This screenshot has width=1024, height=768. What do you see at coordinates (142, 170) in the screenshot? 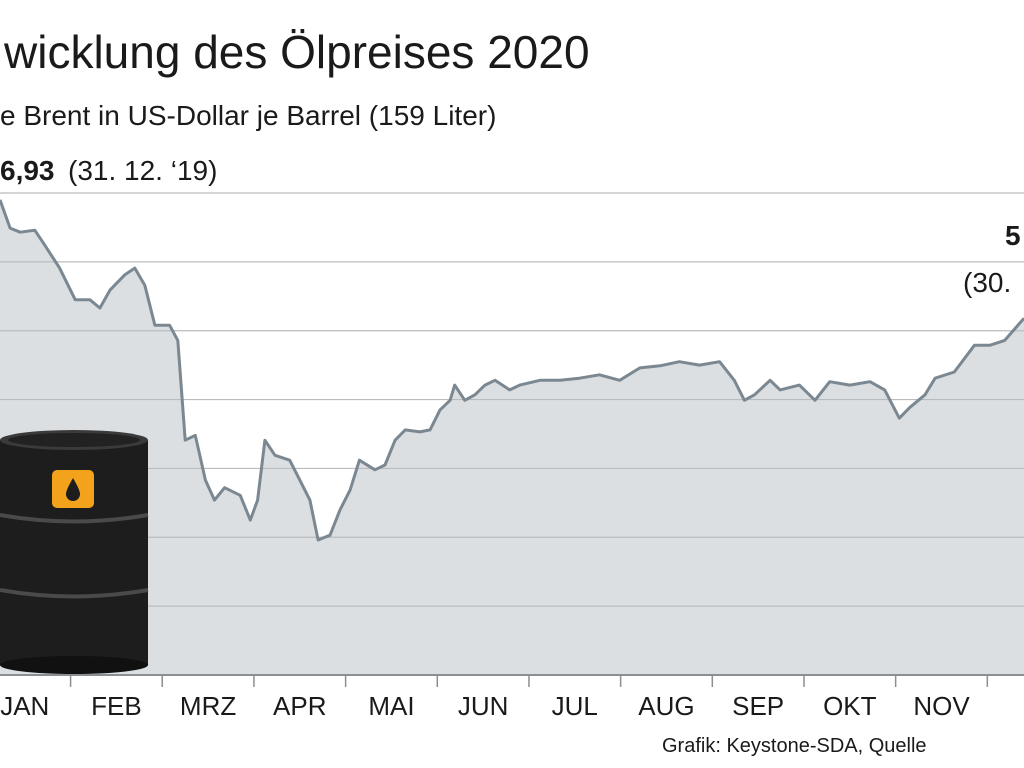
I see `start-date-label: (31. 12. ‘19)` at bounding box center [142, 170].